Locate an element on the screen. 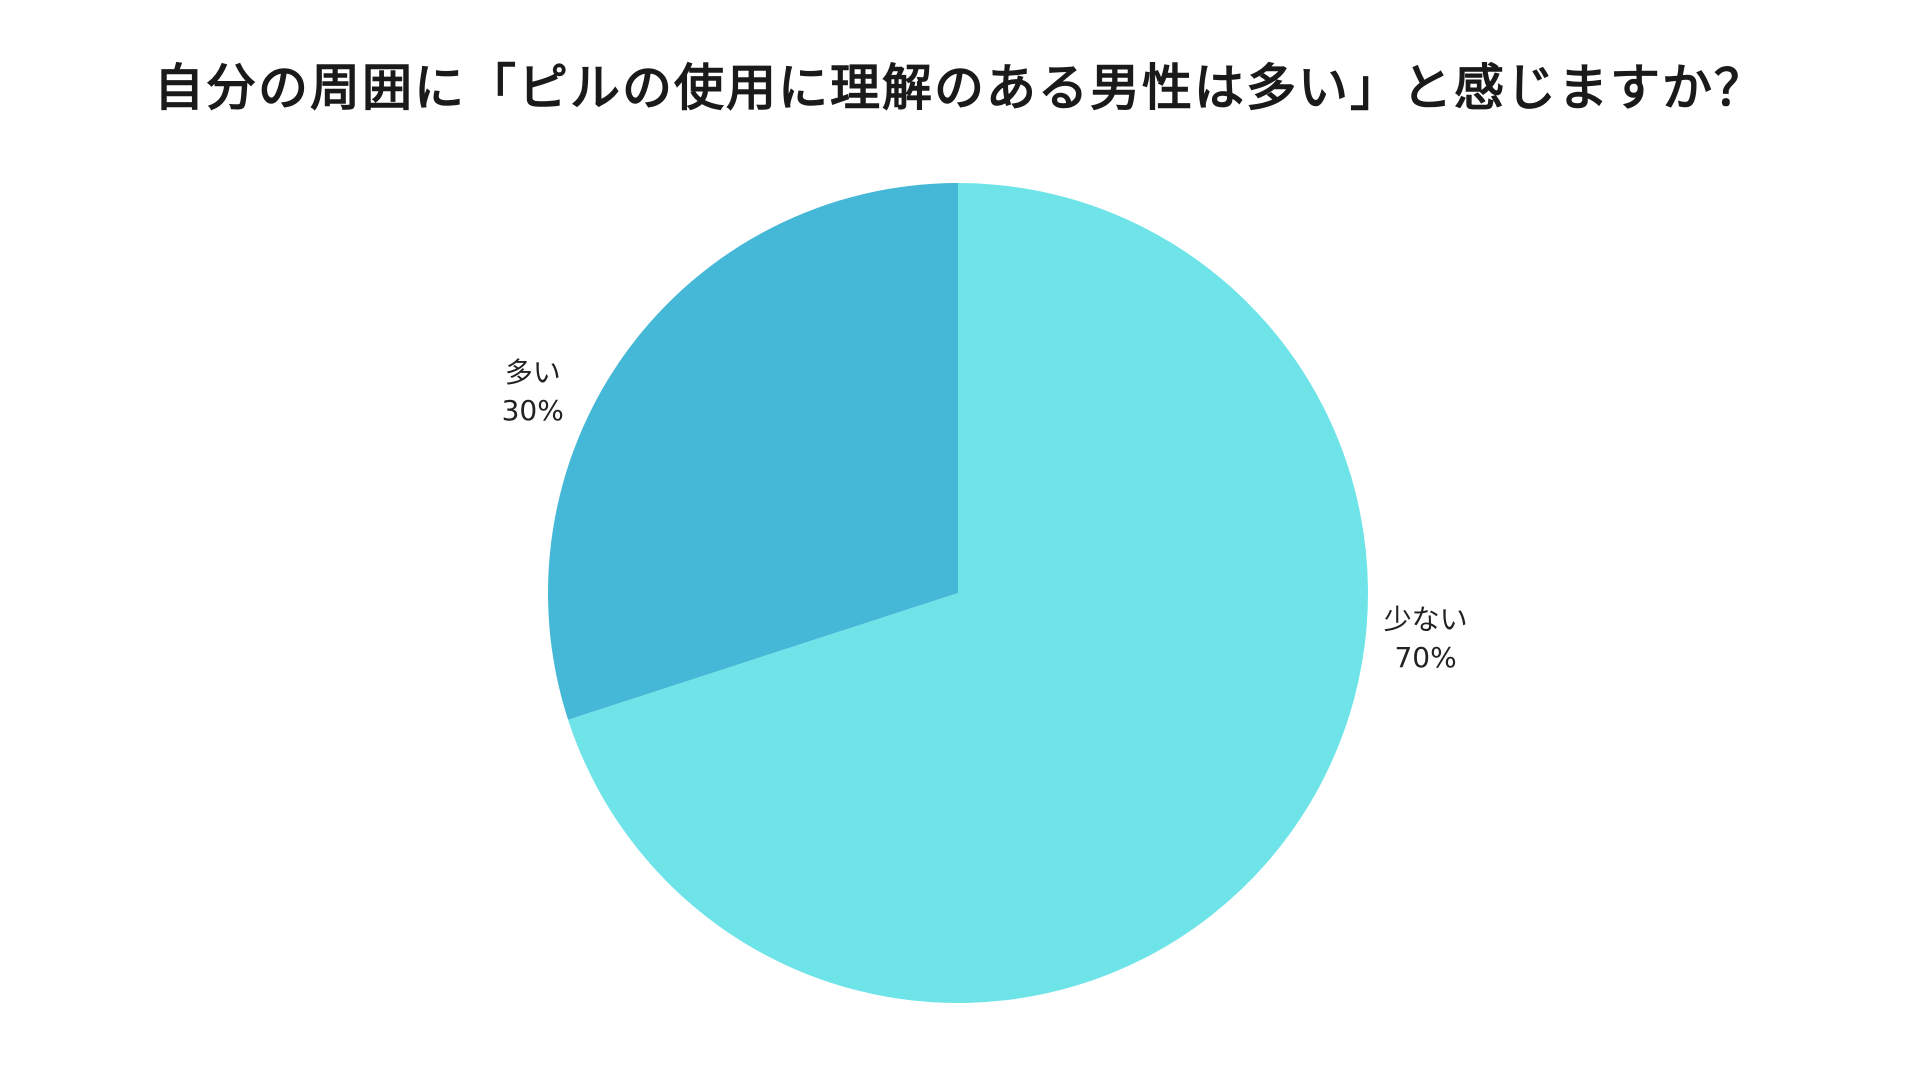  slice-label-name-1: 少ない is located at coordinates (1426, 619).